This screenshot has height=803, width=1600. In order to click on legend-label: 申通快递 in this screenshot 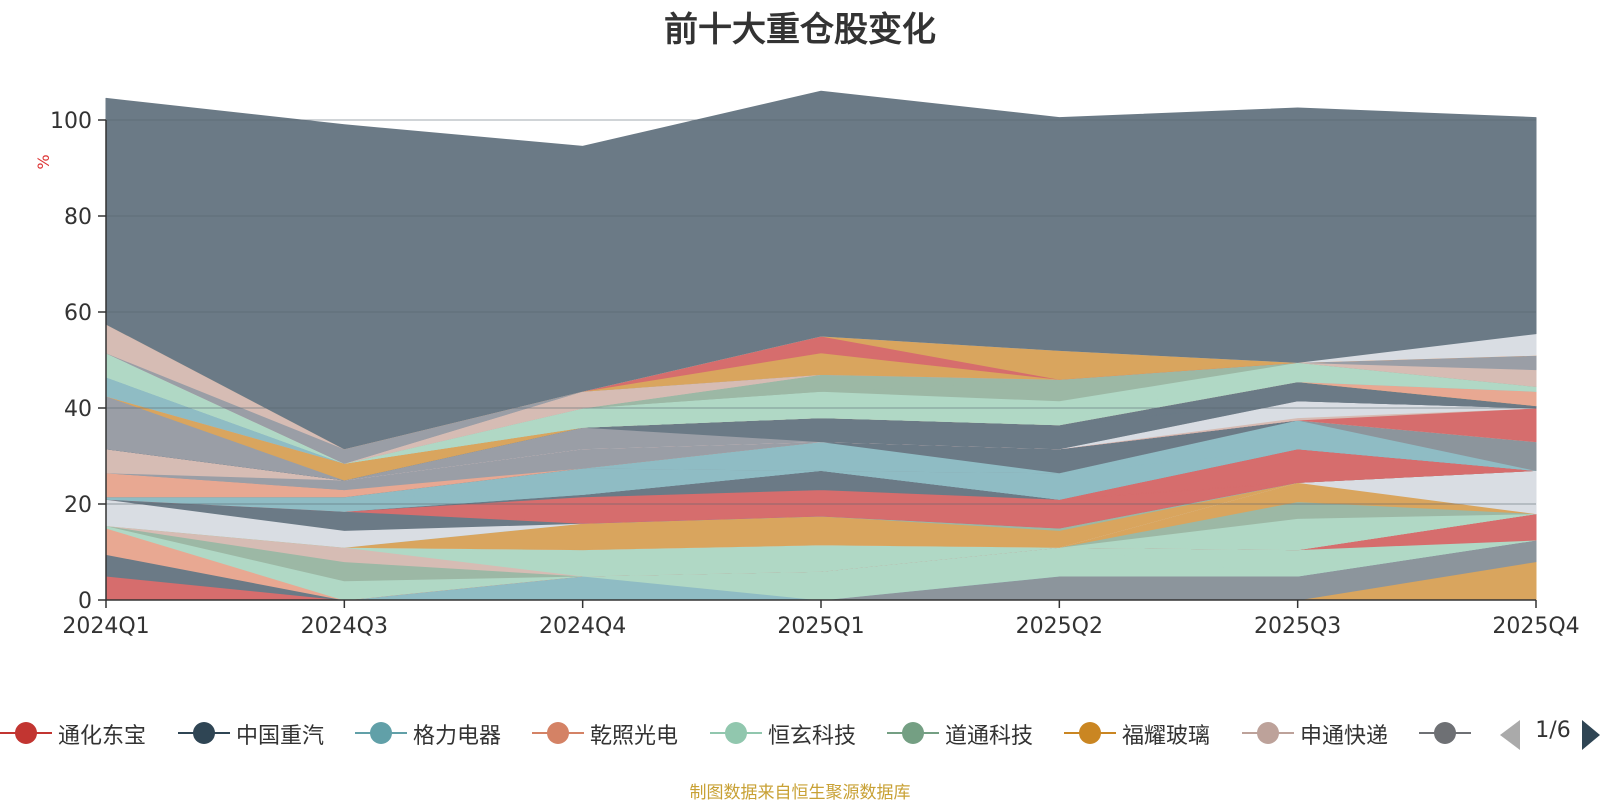, I will do `click(1344, 736)`.